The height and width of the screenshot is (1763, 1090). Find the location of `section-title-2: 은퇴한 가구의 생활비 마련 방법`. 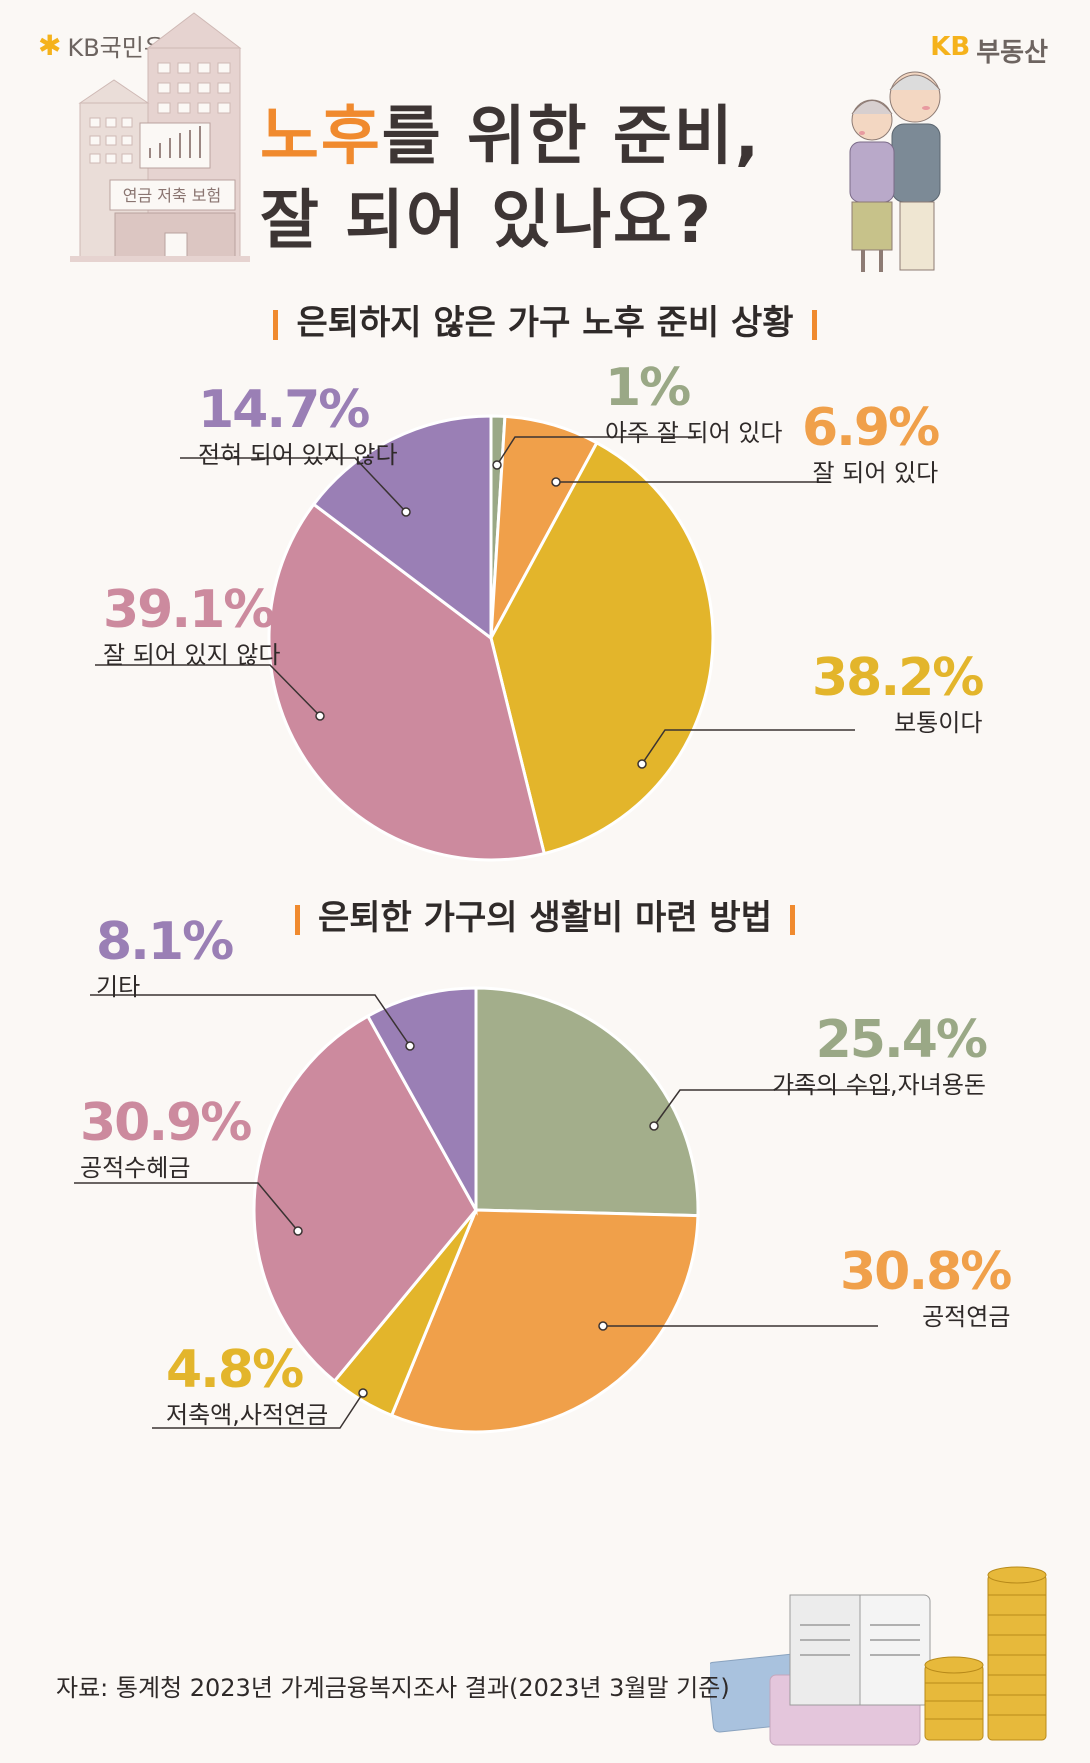

section-title-2: 은퇴한 가구의 생활비 마련 방법 is located at coordinates (545, 914).